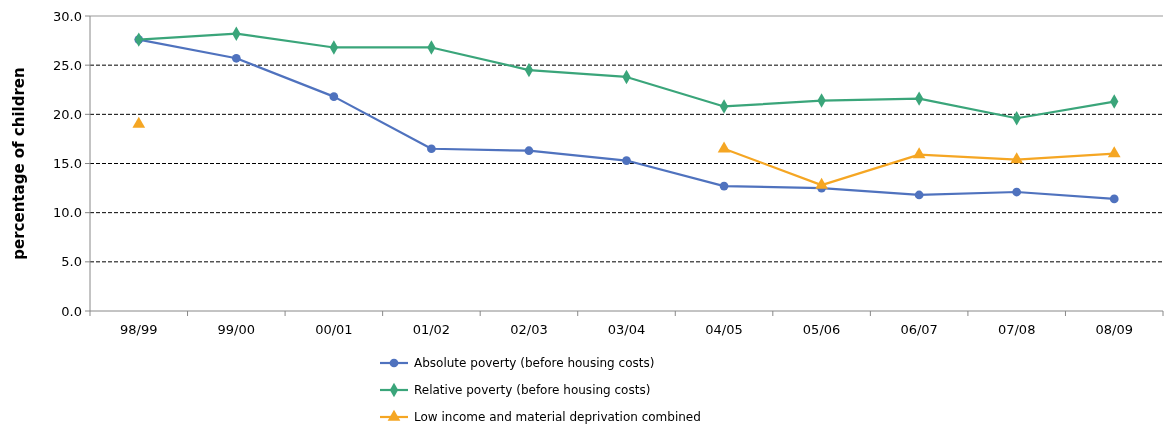 This screenshot has height=425, width=1165. Describe the element at coordinates (67, 114) in the screenshot. I see `y-tick-label: 20.0` at that location.